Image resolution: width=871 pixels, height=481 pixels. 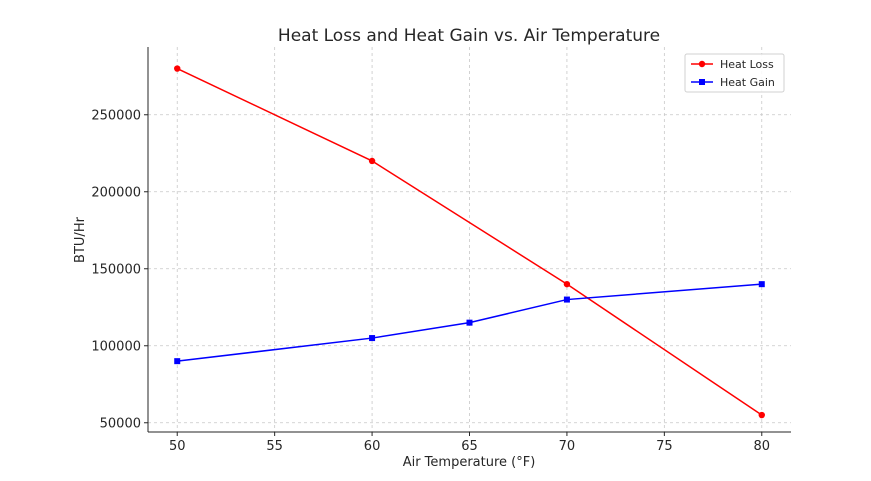 What do you see at coordinates (747, 82) in the screenshot?
I see `legend-heat-gain-label: Heat Gain` at bounding box center [747, 82].